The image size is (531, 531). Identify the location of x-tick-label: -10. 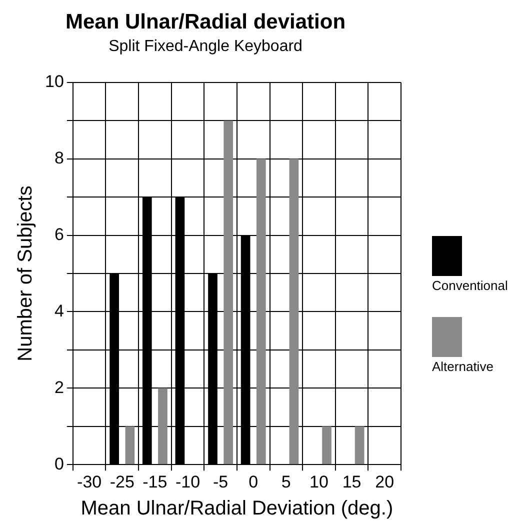
(187, 482).